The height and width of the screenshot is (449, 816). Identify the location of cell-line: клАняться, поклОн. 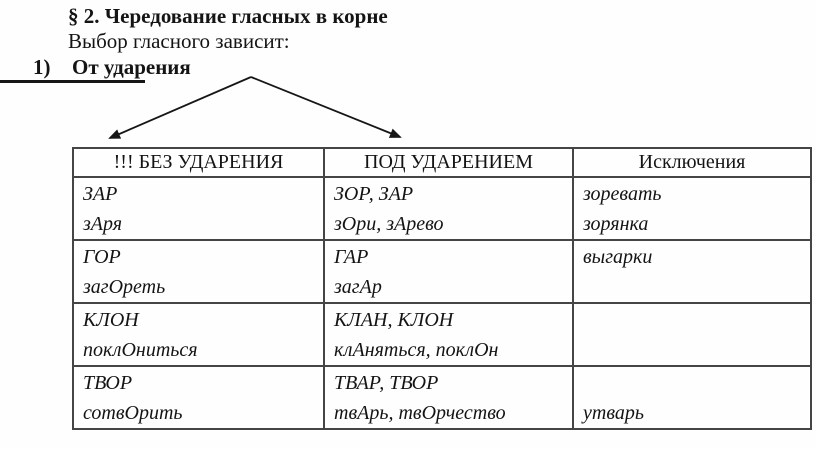
(416, 350).